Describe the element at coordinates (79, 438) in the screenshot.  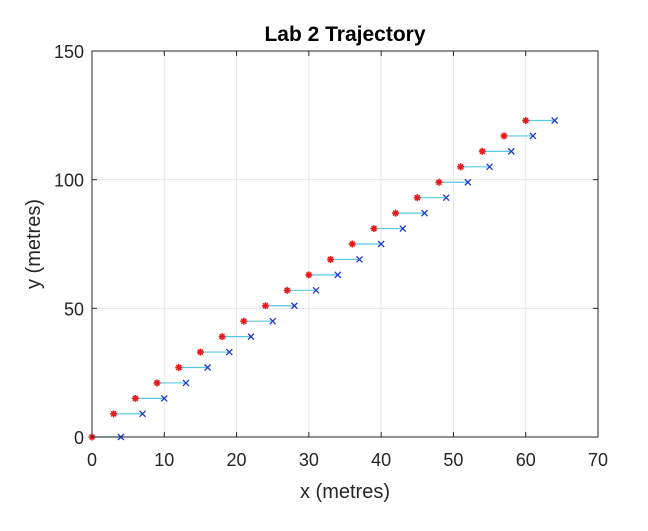
I see `y-tick-label: 0` at that location.